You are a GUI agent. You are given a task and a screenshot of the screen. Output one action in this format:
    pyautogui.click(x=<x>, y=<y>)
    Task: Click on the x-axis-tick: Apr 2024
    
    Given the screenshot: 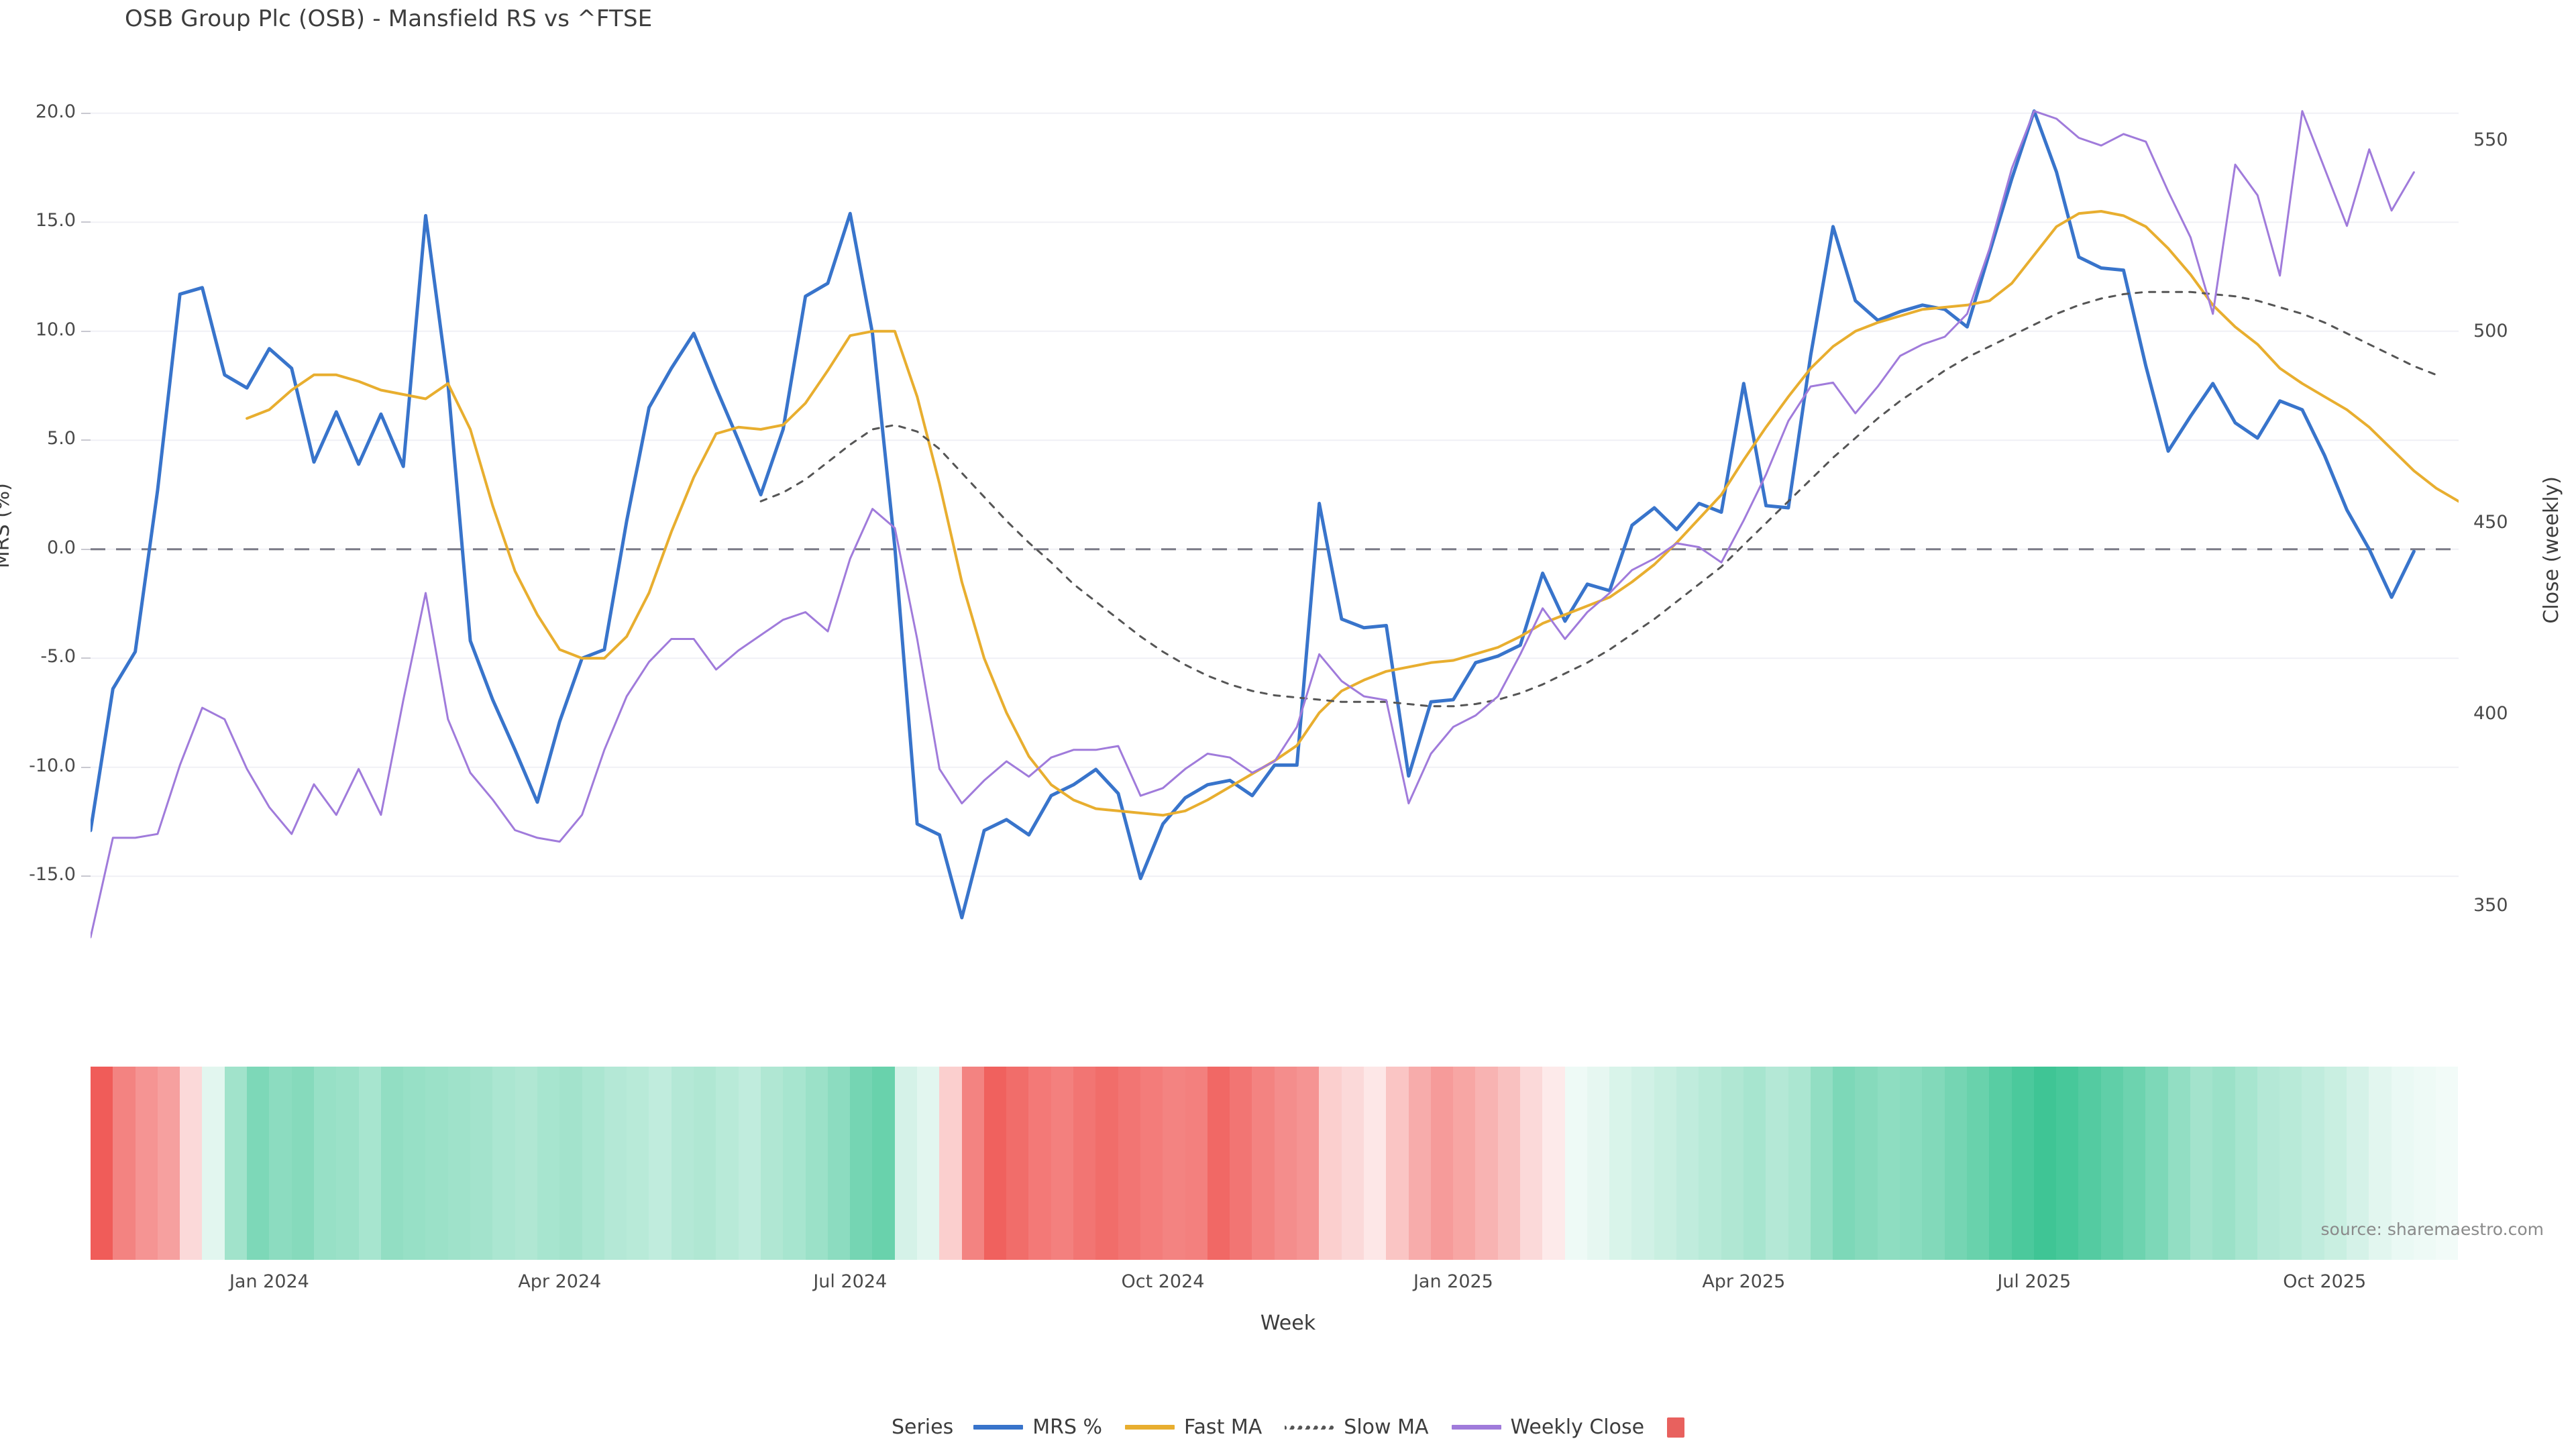 What is the action you would take?
    pyautogui.click(x=560, y=1281)
    